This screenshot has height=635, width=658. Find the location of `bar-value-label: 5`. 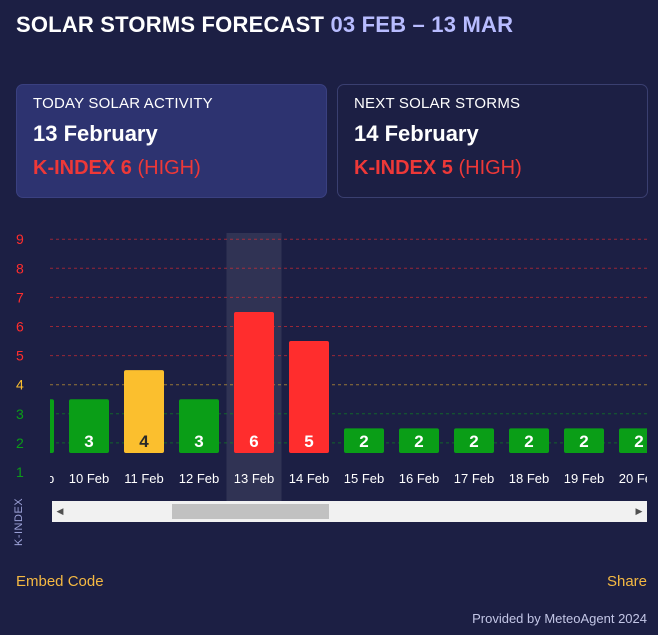

bar-value-label: 5 is located at coordinates (308, 441).